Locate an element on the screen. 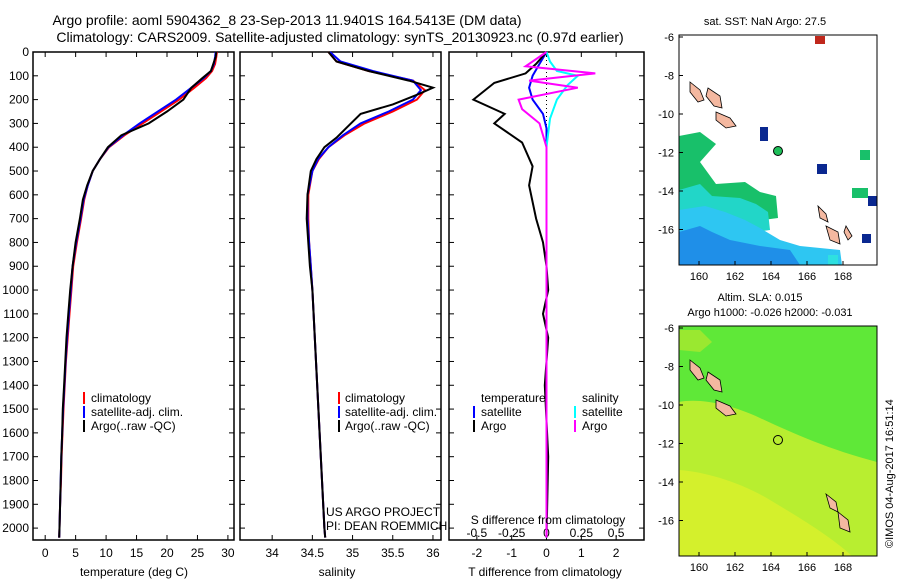  series-s-argo is located at coordinates (556, 294).